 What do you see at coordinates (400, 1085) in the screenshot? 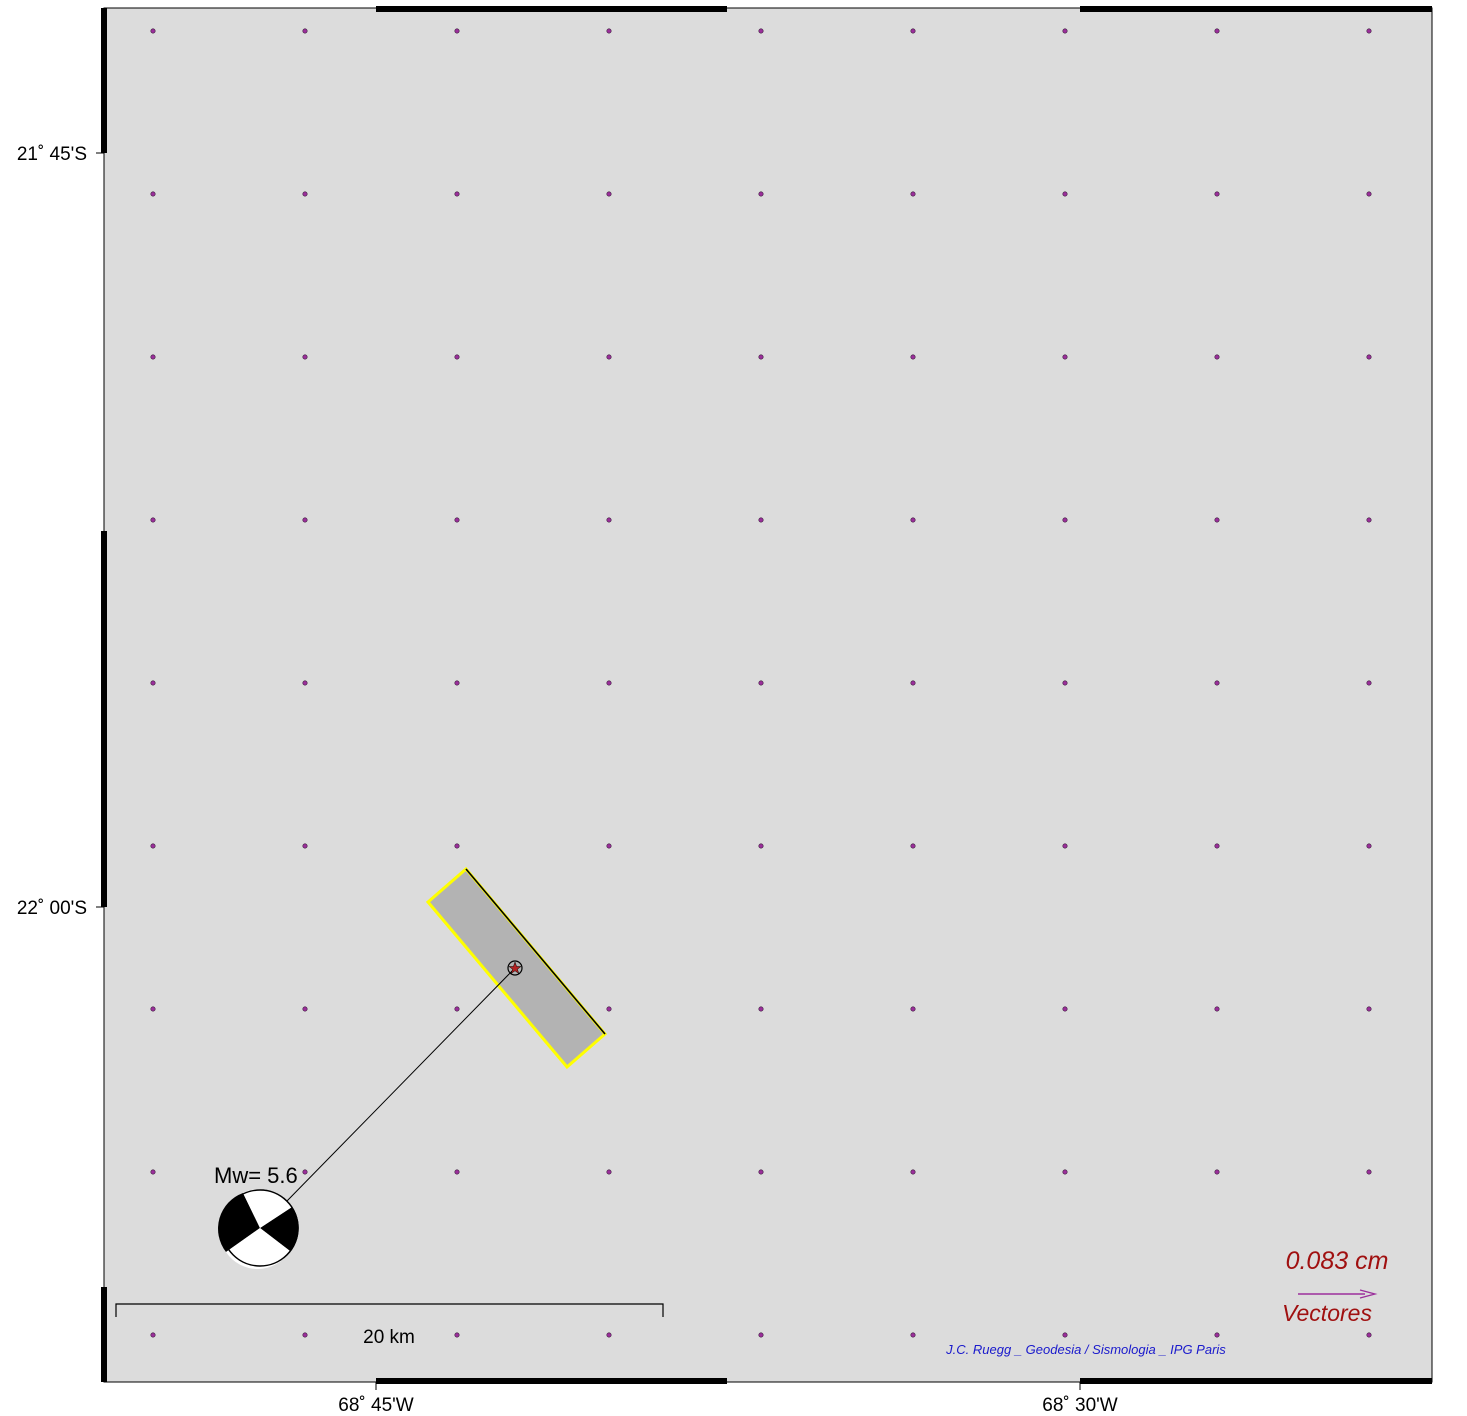
I see `mechanism-connector-line` at bounding box center [400, 1085].